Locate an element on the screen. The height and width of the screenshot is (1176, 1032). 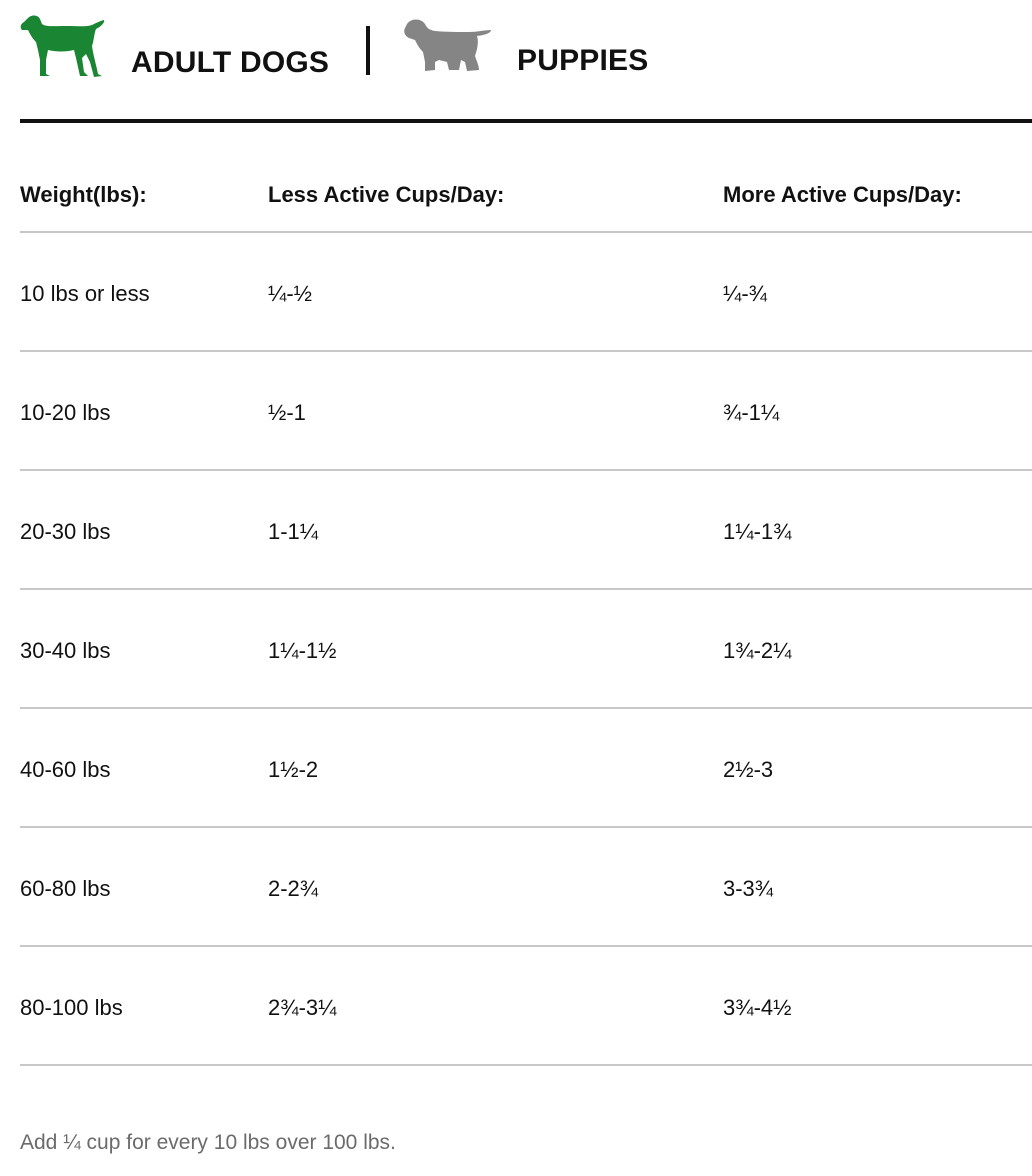
footnote: Add ¼ cup for every 10 lbs over 100 lbs. is located at coordinates (208, 1142).